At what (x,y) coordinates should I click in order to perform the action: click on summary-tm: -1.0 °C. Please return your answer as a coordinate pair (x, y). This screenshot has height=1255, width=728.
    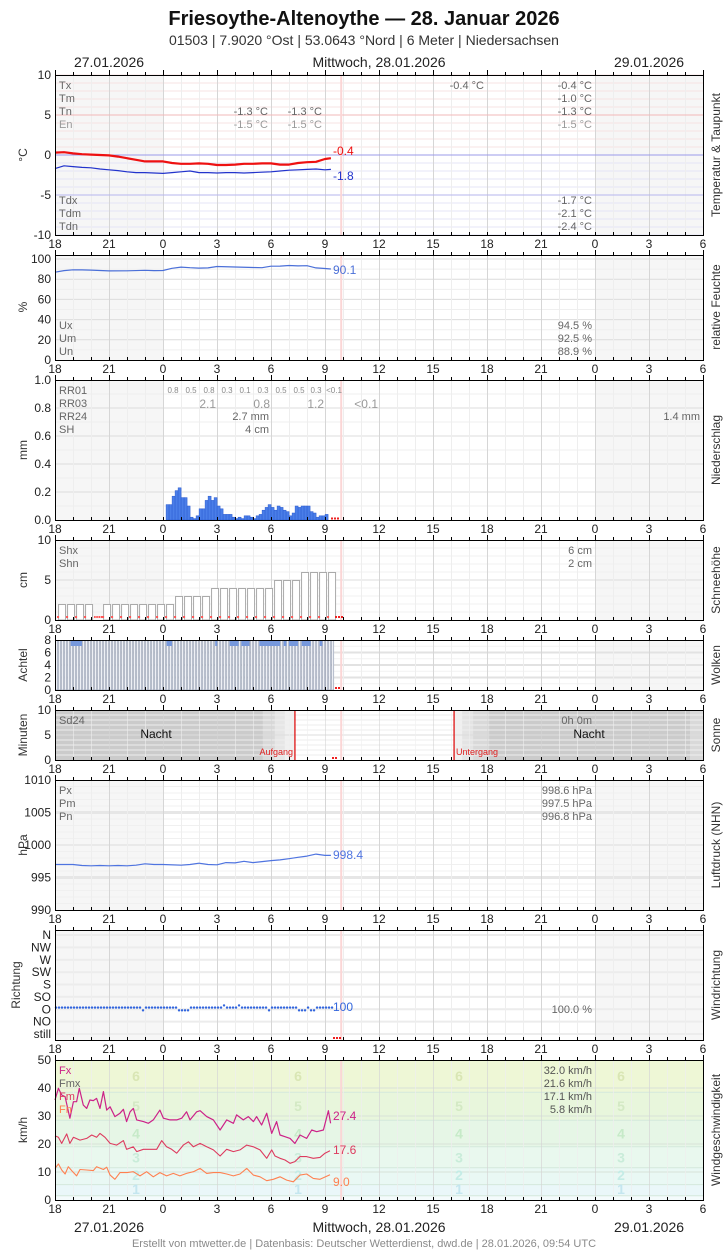
    Looking at the image, I should click on (575, 99).